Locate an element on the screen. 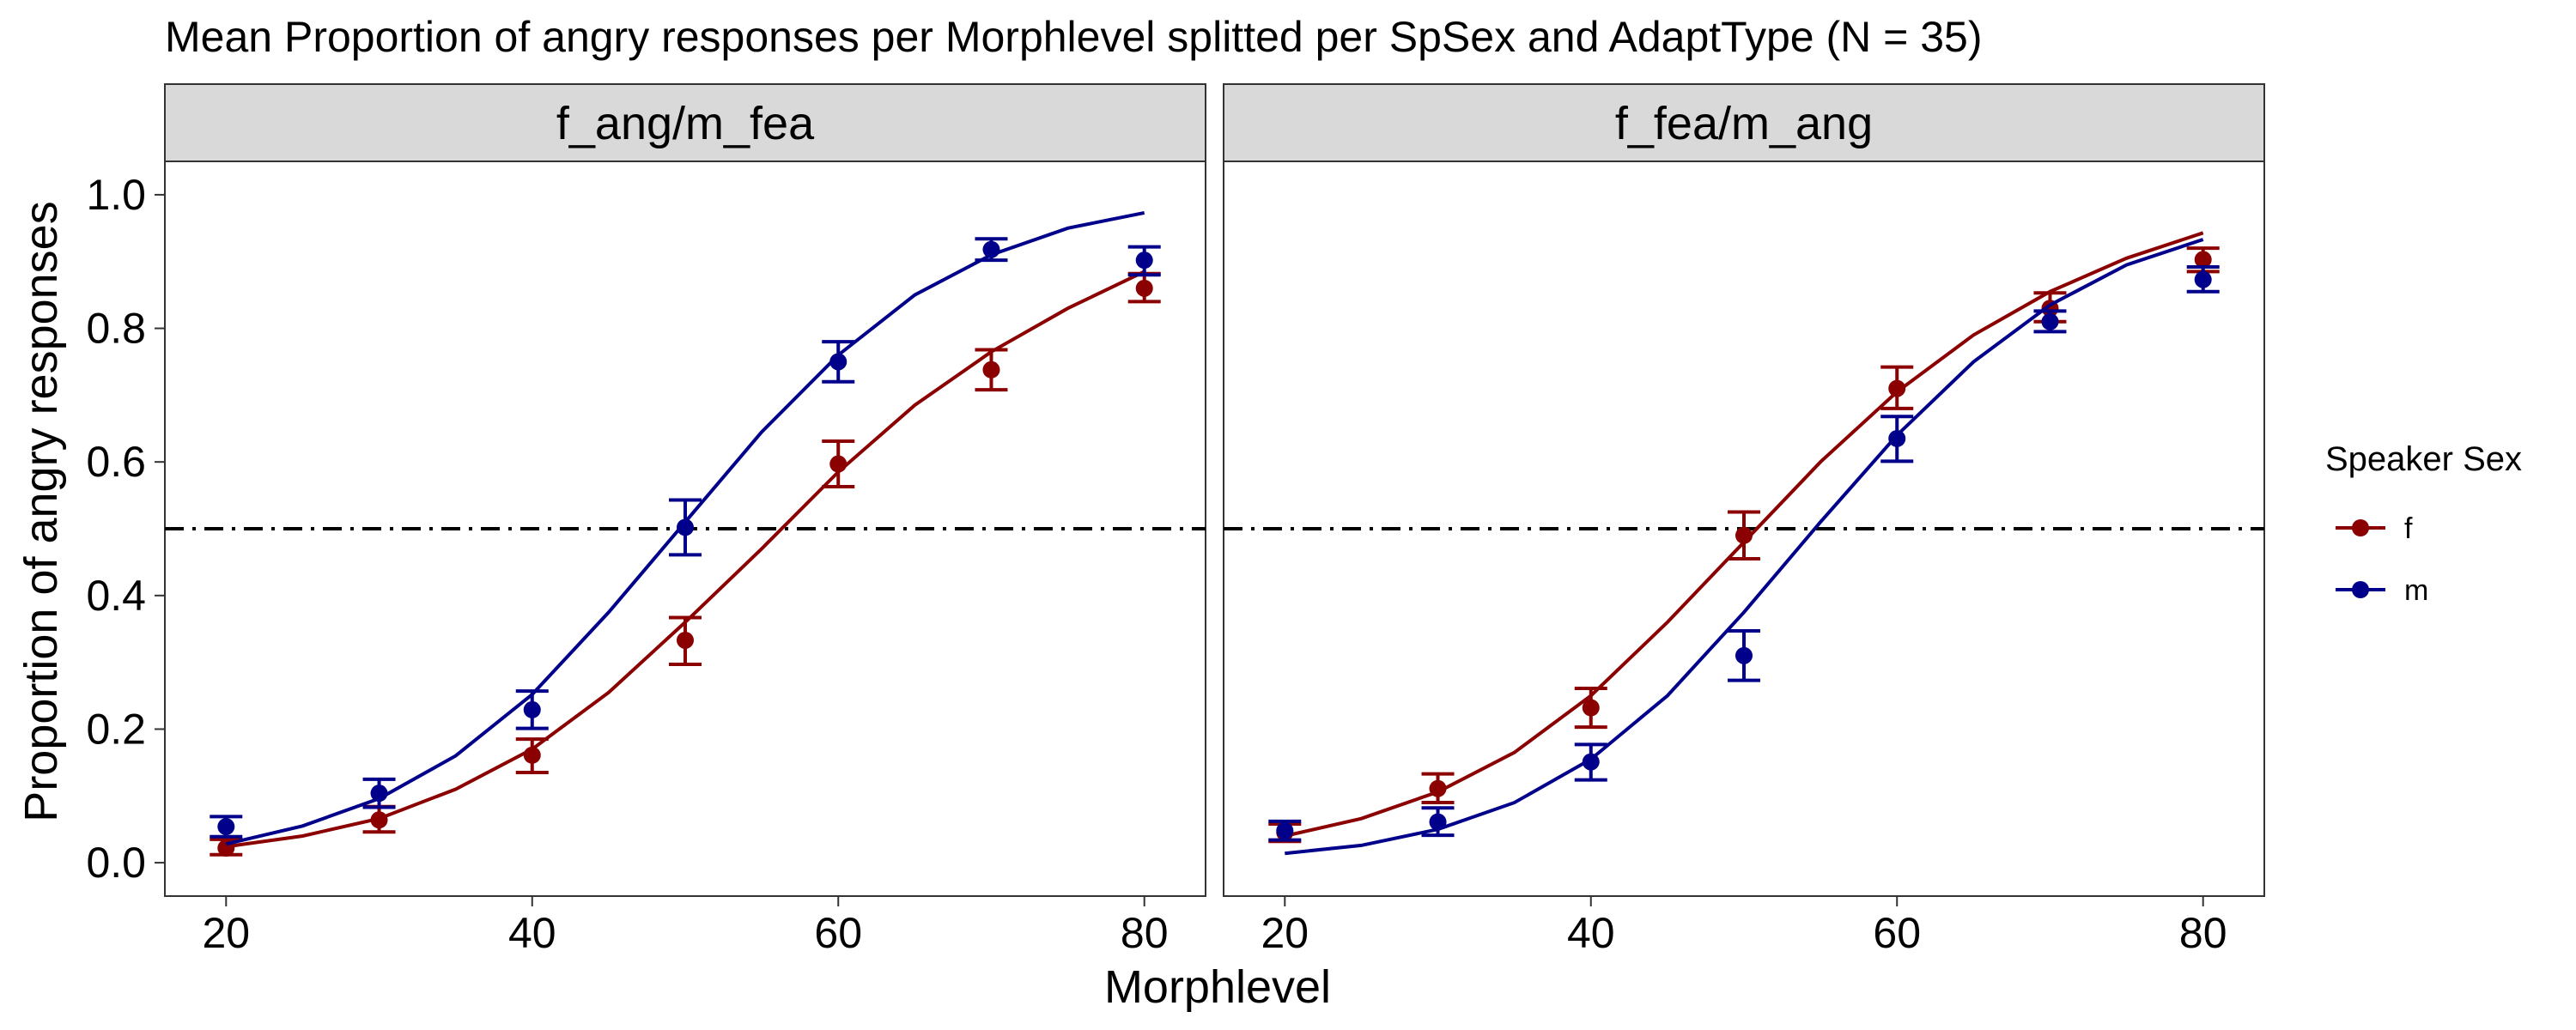 The image size is (2576, 1030). y-tick-label: 0.6 is located at coordinates (116, 462).